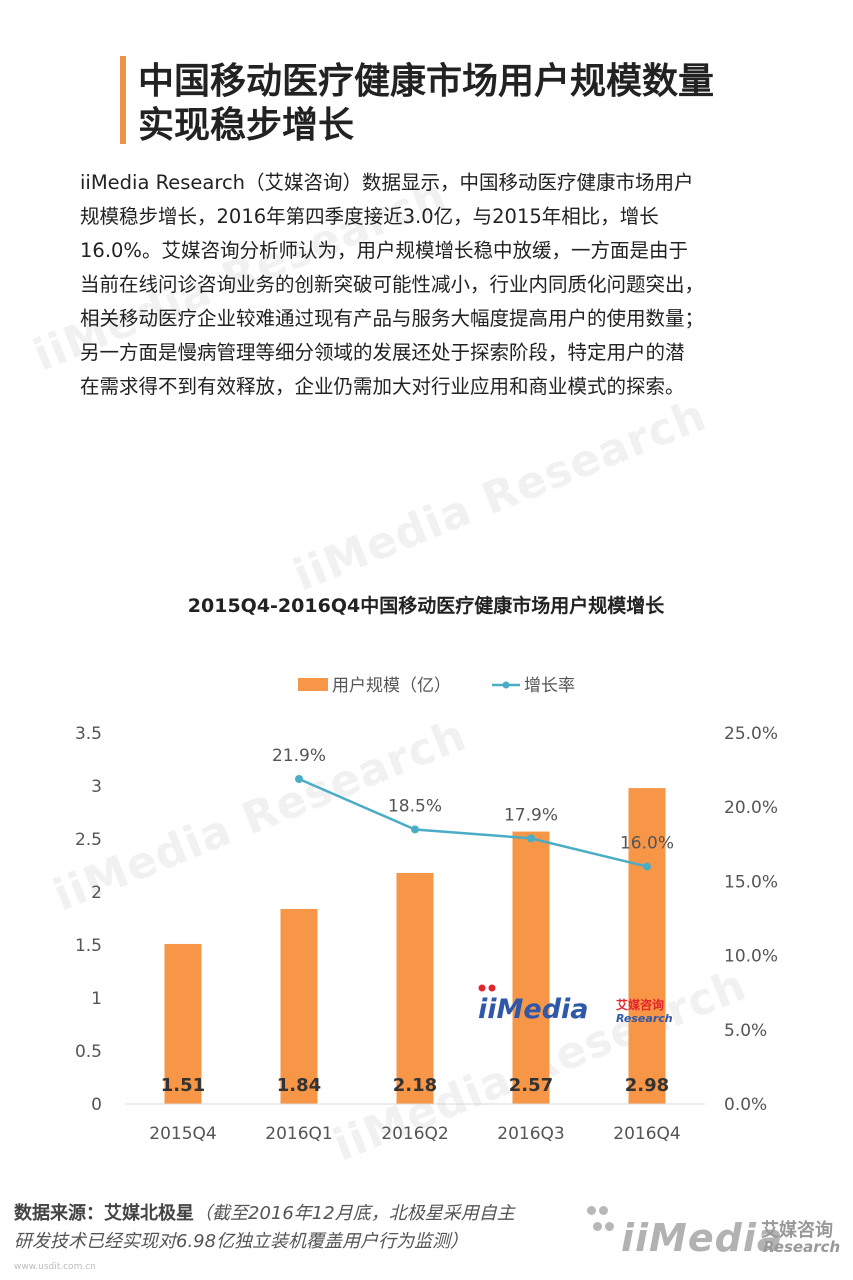 The width and height of the screenshot is (853, 1280). What do you see at coordinates (426, 81) in the screenshot?
I see `page-title-line: 中国移动医疗健康市场用户规模数量` at bounding box center [426, 81].